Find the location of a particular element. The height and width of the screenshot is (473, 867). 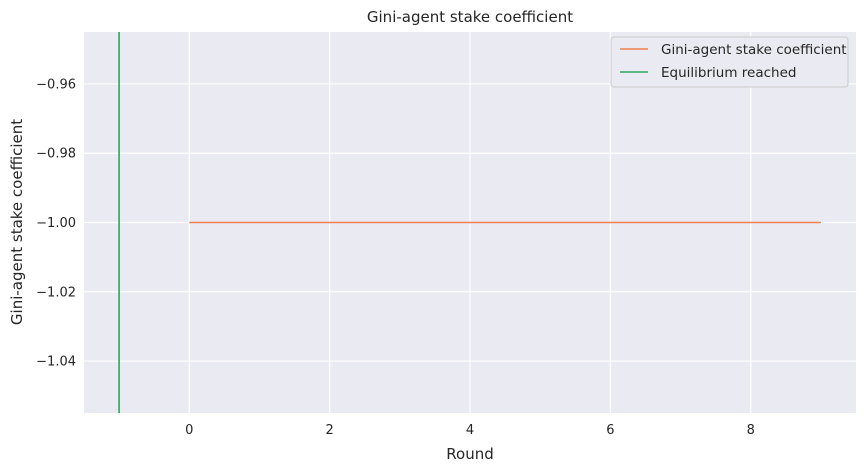

y-tick-label: −0.98 is located at coordinates (56, 154).